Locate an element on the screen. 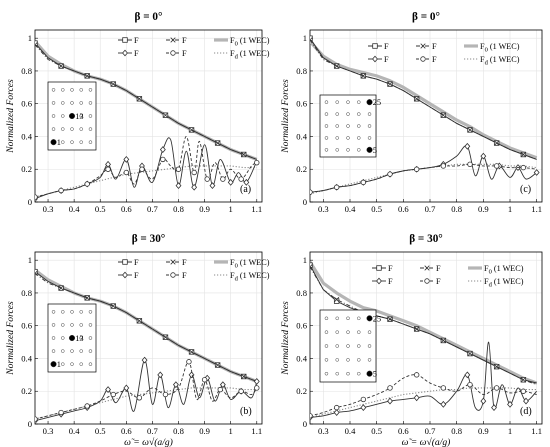 The image size is (550, 447). body-number-label: 1 is located at coordinates (59, 142).